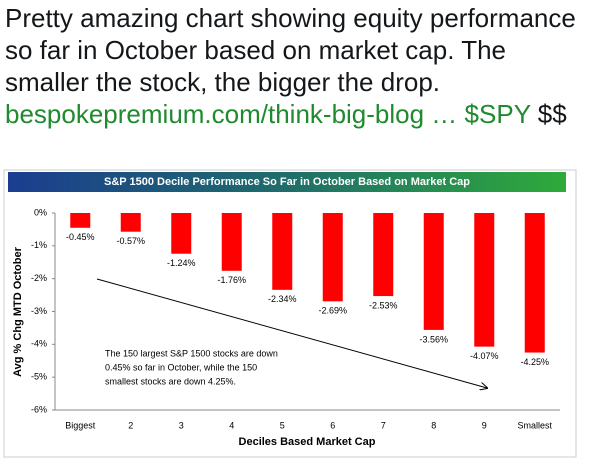 This screenshot has width=597, height=472. Describe the element at coordinates (484, 356) in the screenshot. I see `data-label: -4.07%` at that location.